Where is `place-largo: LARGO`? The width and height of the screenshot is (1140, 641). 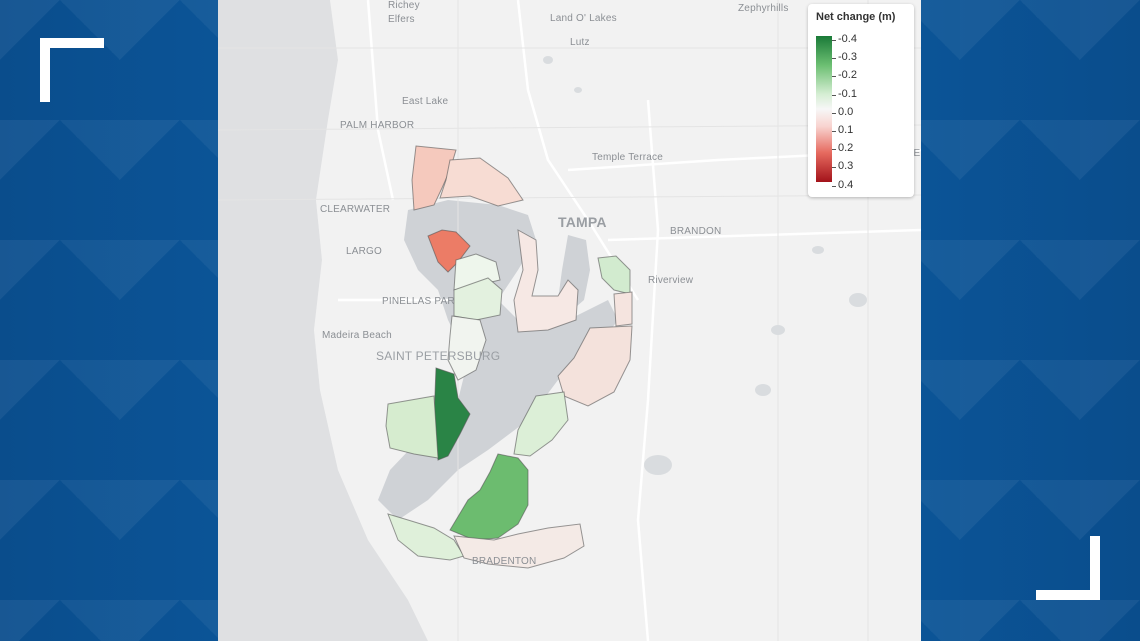 place-largo: LARGO is located at coordinates (364, 251).